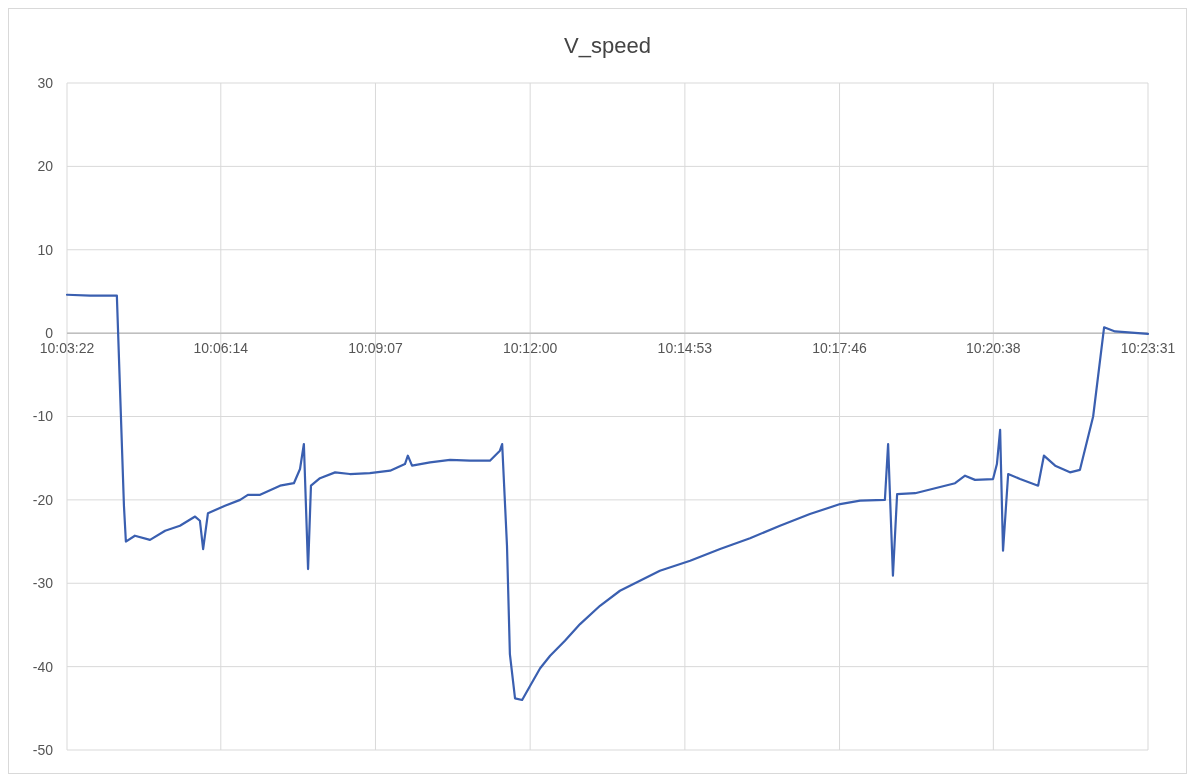  I want to click on x-tick-label: 10:23:31, so click(1148, 348).